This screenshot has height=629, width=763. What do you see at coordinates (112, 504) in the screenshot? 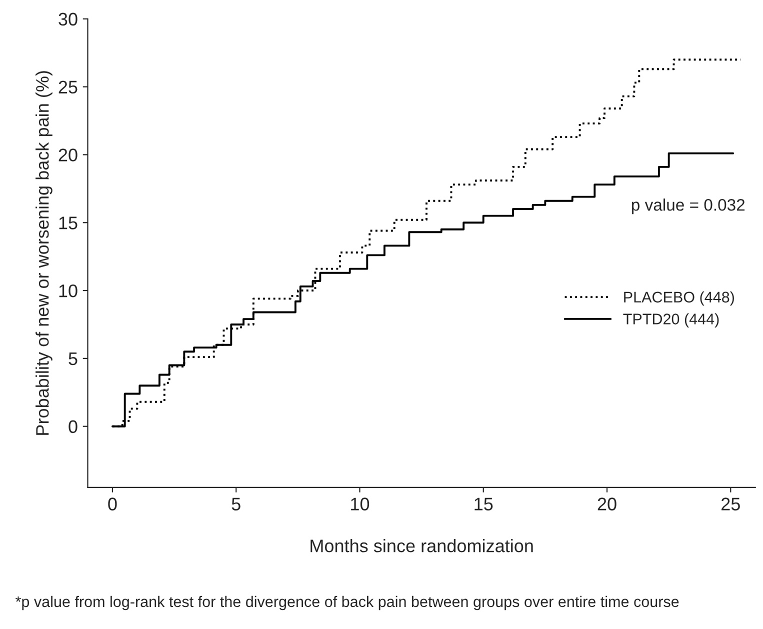
I see `x-tick-label: 0` at bounding box center [112, 504].